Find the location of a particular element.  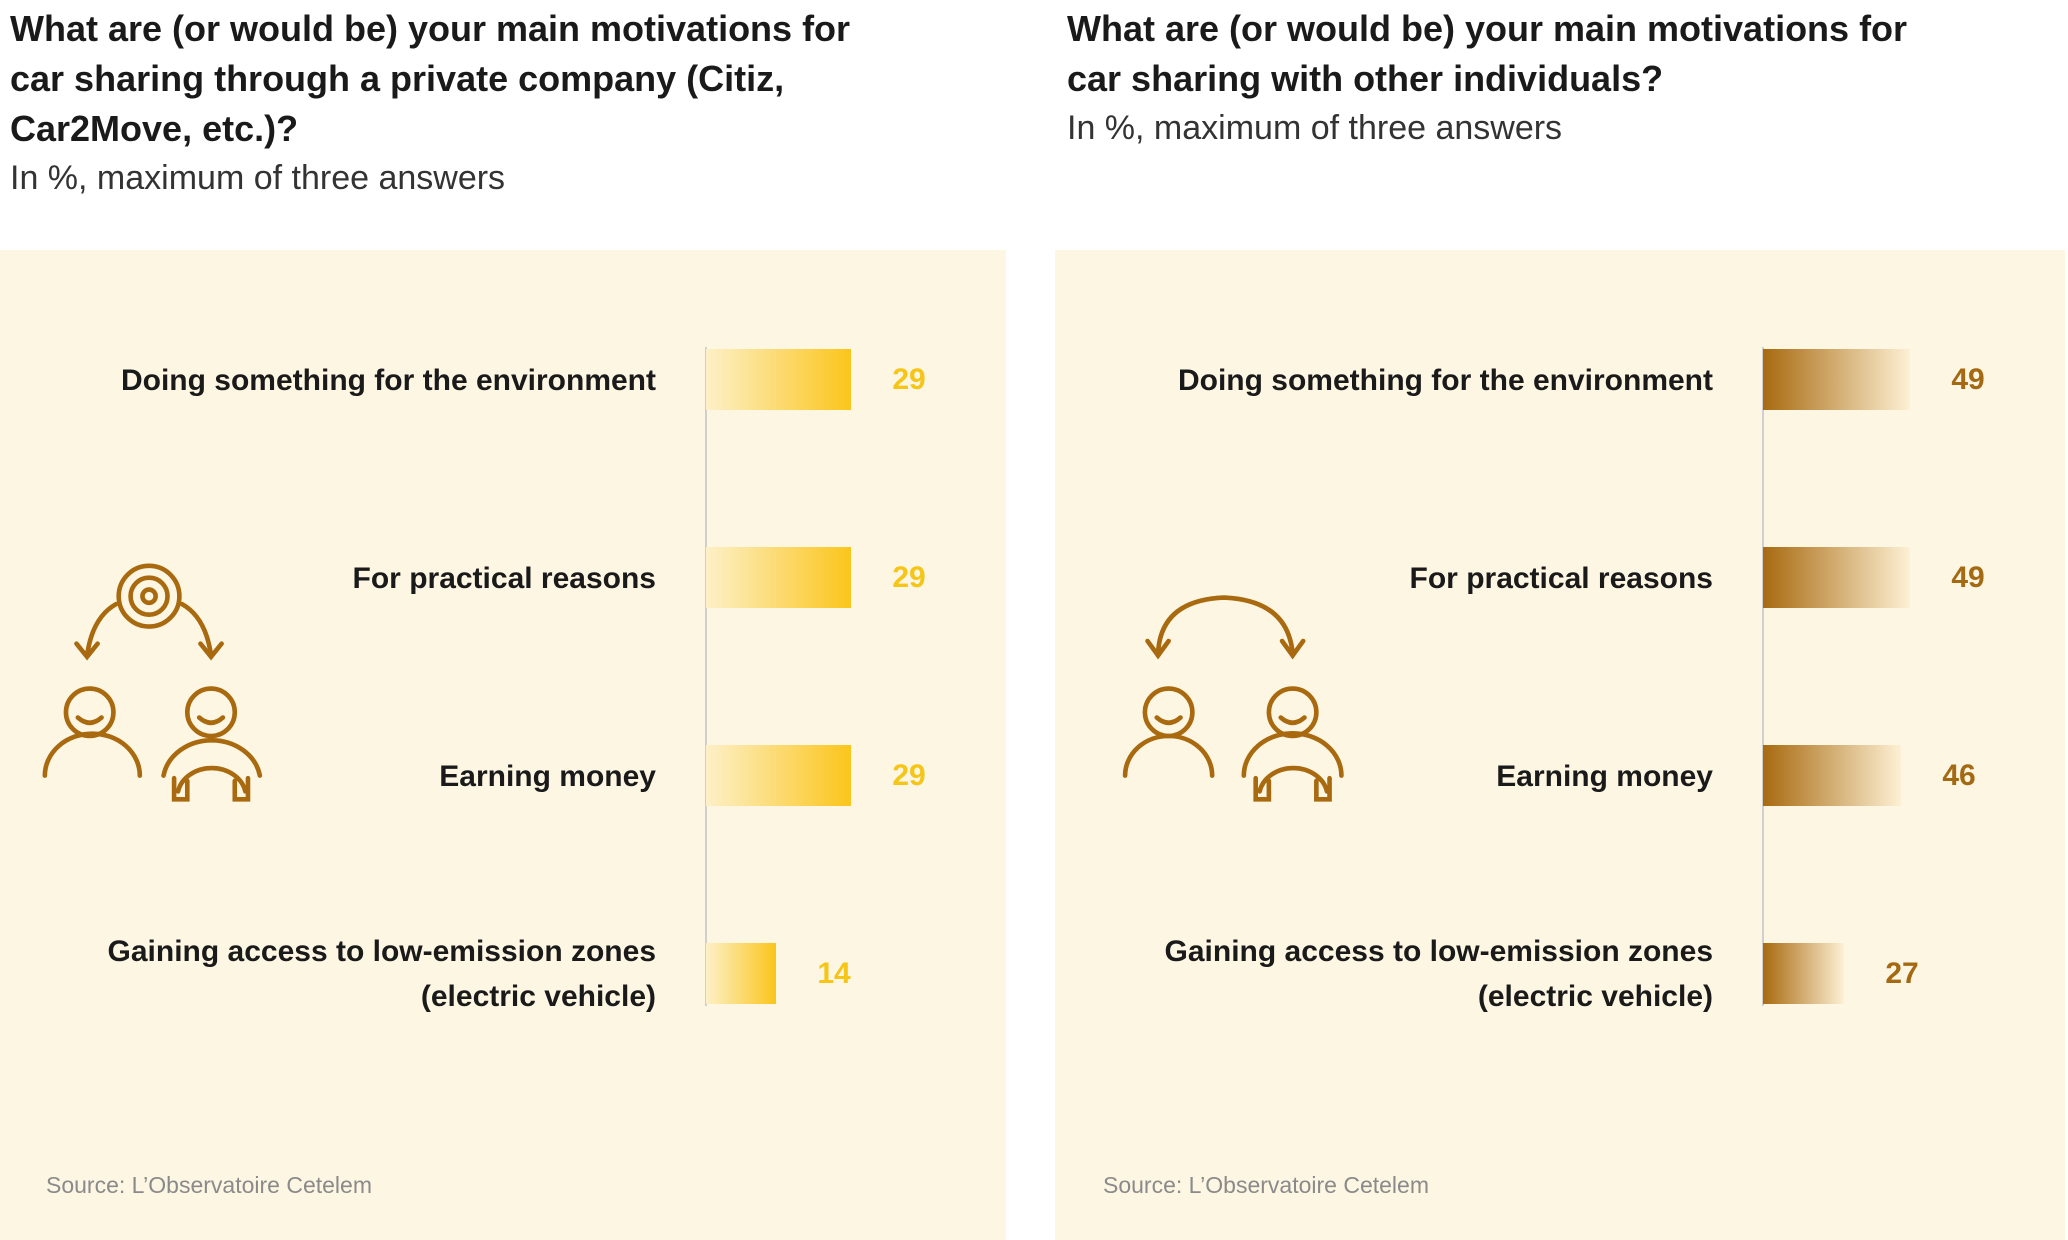

value-label: 27 is located at coordinates (1902, 973).